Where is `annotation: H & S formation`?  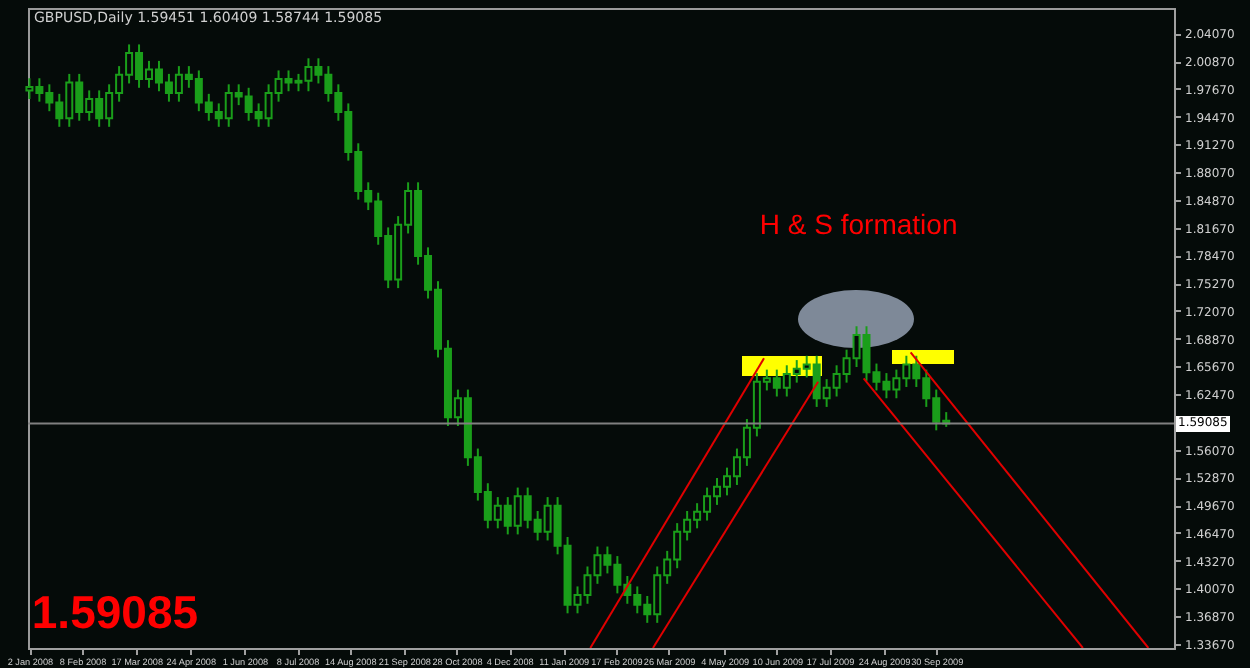
annotation: H & S formation is located at coordinates (858, 224).